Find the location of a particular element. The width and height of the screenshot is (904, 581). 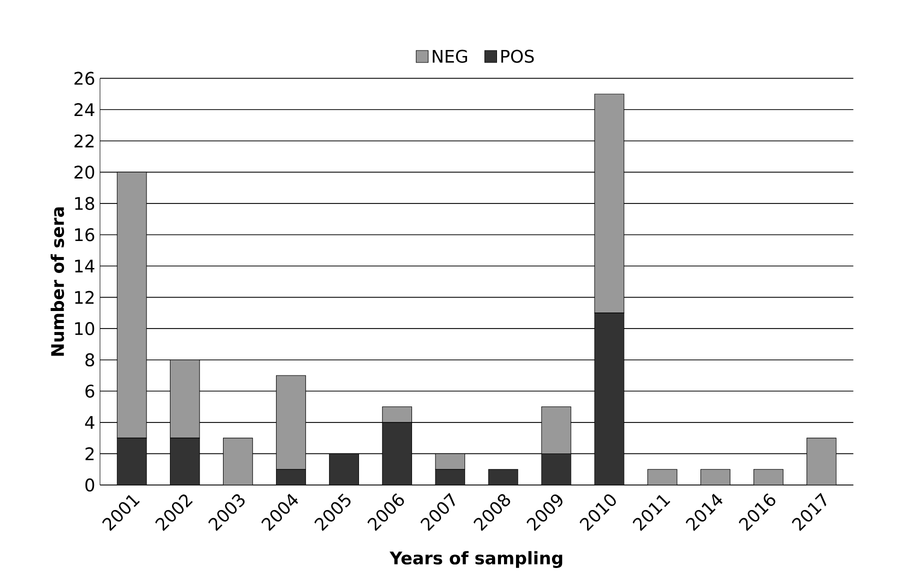

y-tick-label: 24 is located at coordinates (84, 109).